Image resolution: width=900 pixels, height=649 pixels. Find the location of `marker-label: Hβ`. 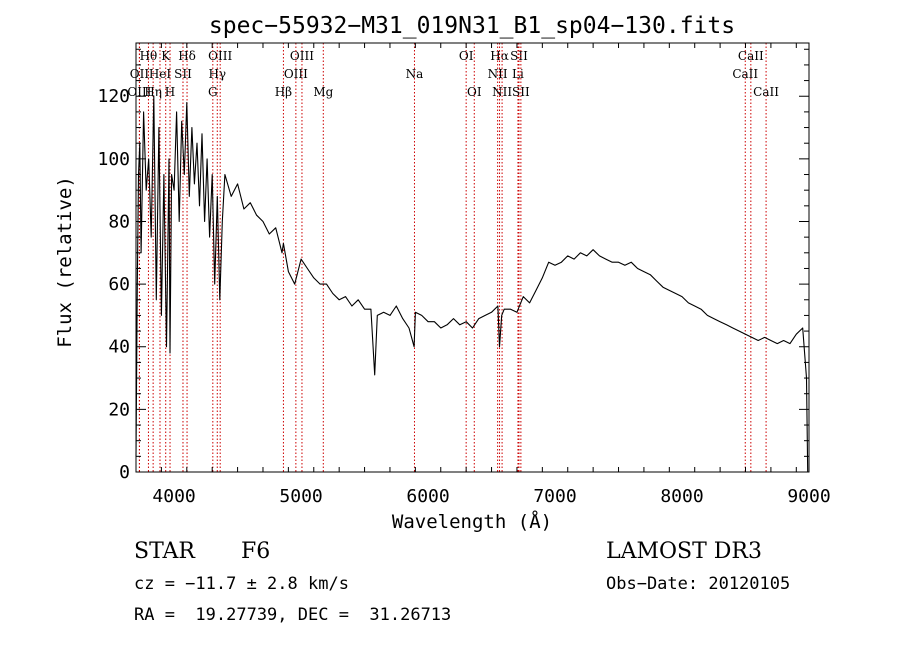

marker-label: Hβ is located at coordinates (283, 92).